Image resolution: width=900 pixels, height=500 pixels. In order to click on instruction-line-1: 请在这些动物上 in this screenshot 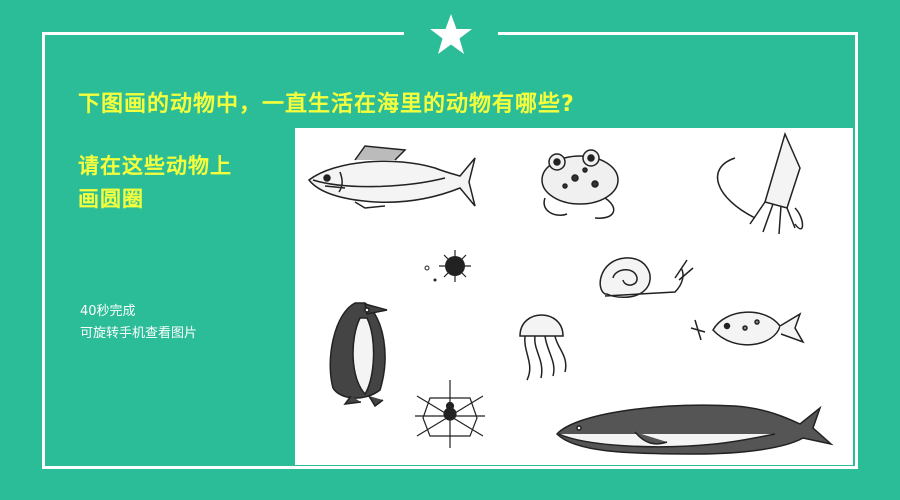, I will do `click(155, 166)`.